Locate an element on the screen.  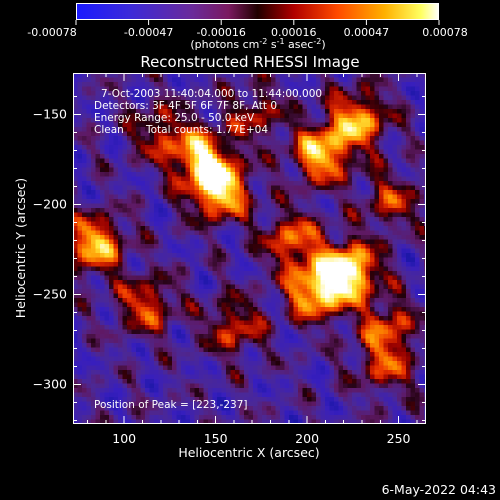
colorbar-border is located at coordinates (257, 11).